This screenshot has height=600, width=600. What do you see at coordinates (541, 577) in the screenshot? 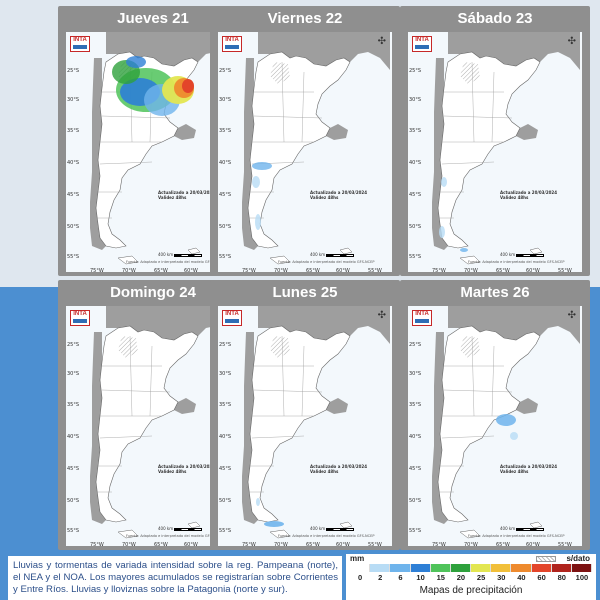
I see `legend-tick-label: 60` at bounding box center [541, 577].